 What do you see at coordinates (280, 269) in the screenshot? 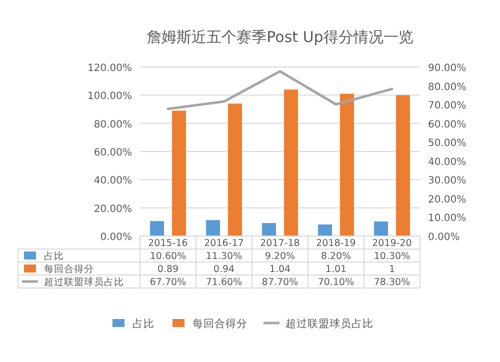
I see `data-label: 1.04` at bounding box center [280, 269].